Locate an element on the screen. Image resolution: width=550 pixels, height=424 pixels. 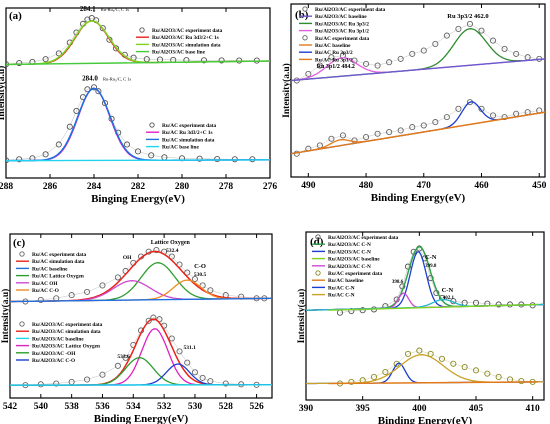
legend-label: Ru/AC Ru 3p1/2 is located at coordinates (334, 60).